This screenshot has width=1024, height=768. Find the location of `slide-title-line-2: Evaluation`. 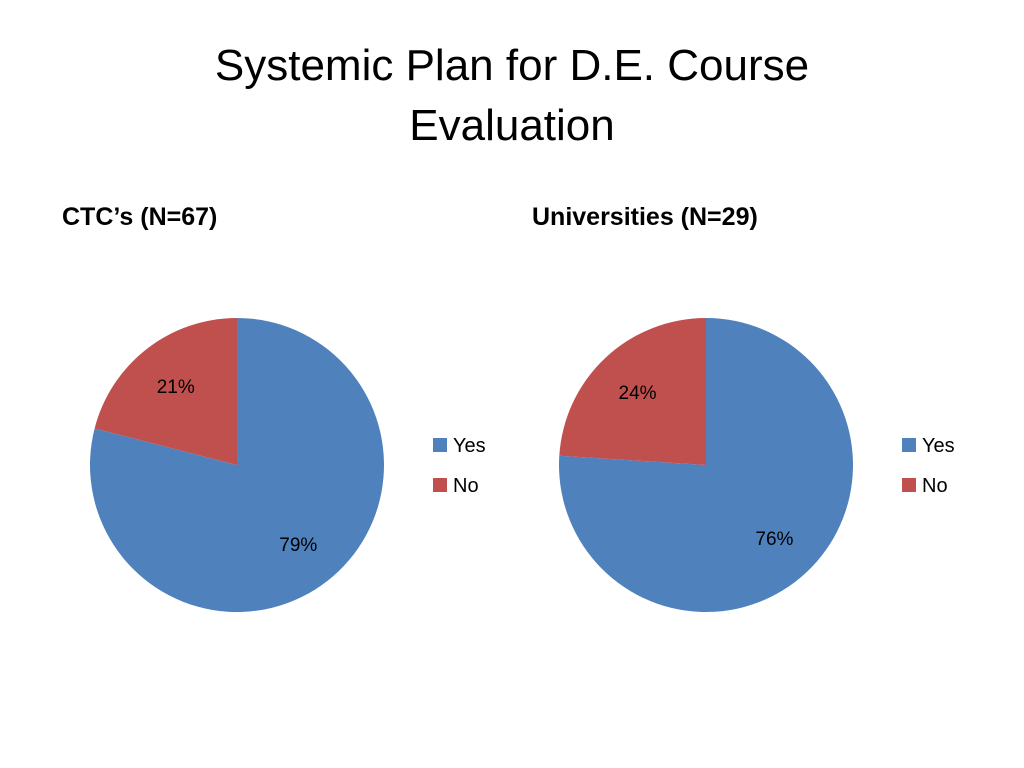

slide-title-line-2: Evaluation is located at coordinates (512, 125).